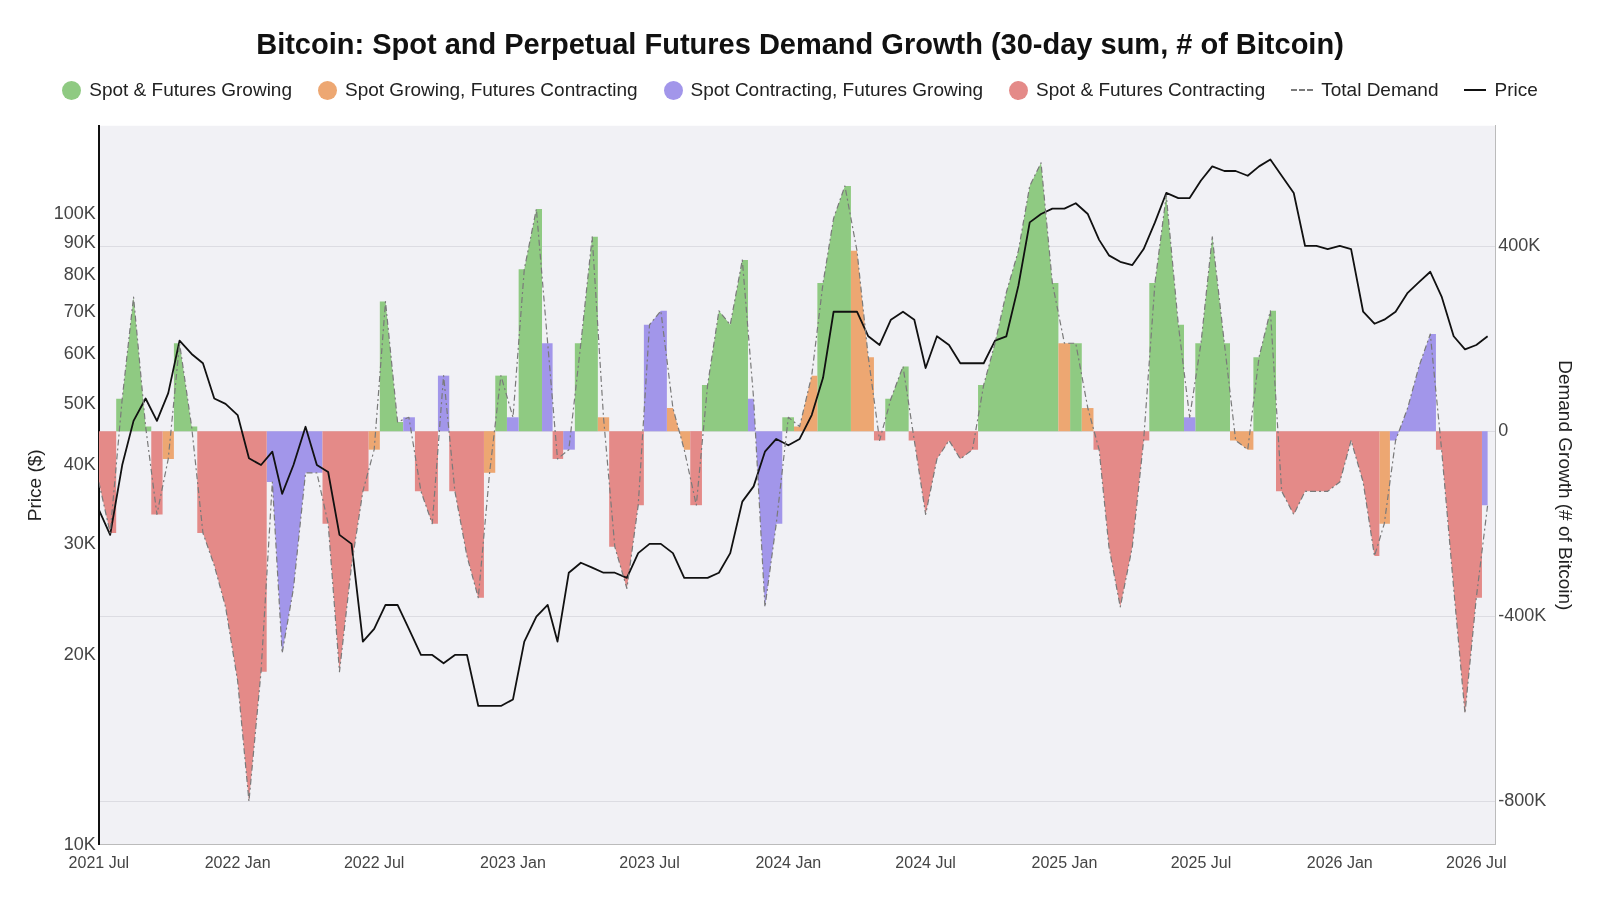 The width and height of the screenshot is (1600, 900). What do you see at coordinates (79, 402) in the screenshot?
I see `y-tick-label: 50K` at bounding box center [79, 402].